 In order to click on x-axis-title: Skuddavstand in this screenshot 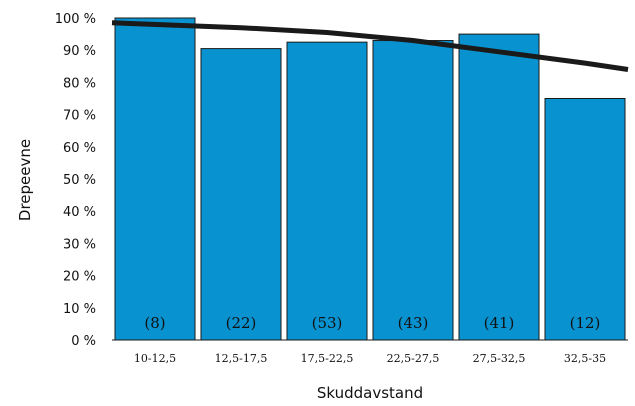, I will do `click(370, 393)`.